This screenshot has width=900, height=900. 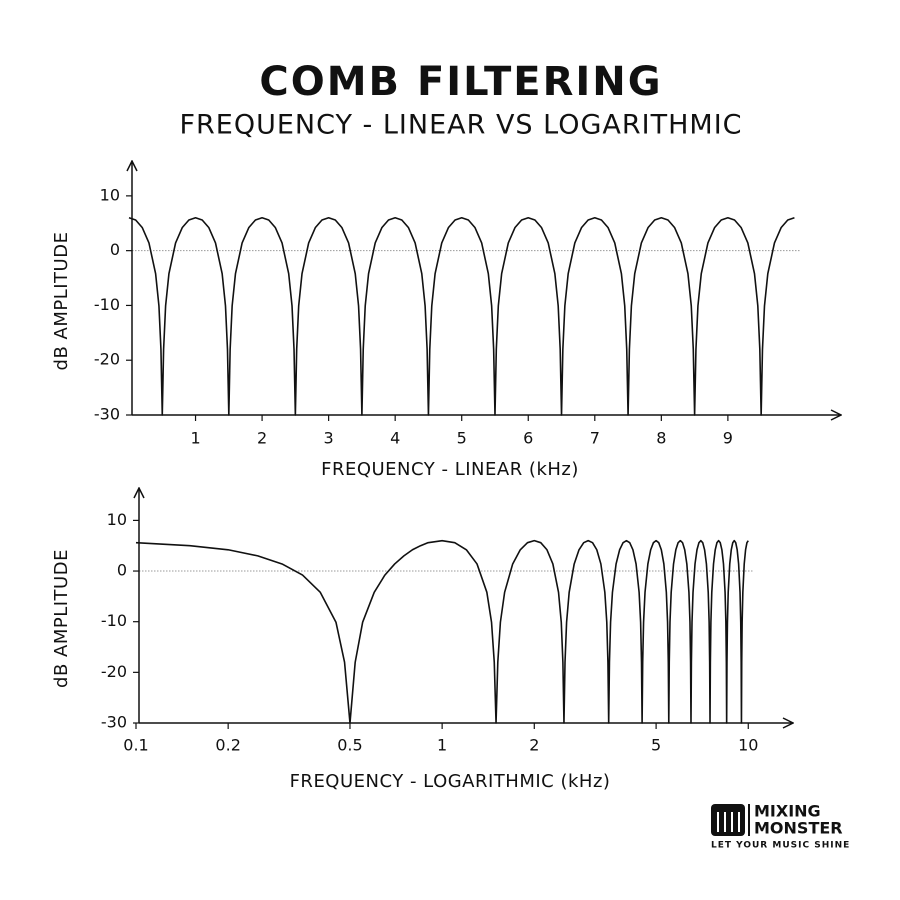 What do you see at coordinates (661, 438) in the screenshot?
I see `x-tick-label: 8` at bounding box center [661, 438].